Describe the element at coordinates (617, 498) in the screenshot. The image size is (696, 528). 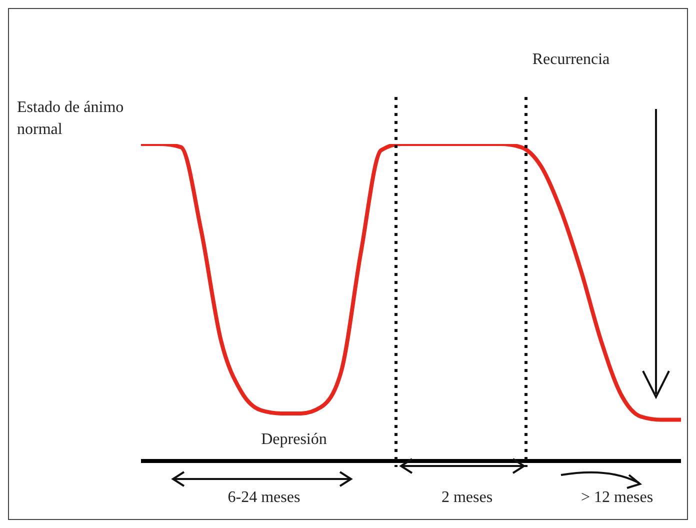
I see `text: > 12 meses` at that location.